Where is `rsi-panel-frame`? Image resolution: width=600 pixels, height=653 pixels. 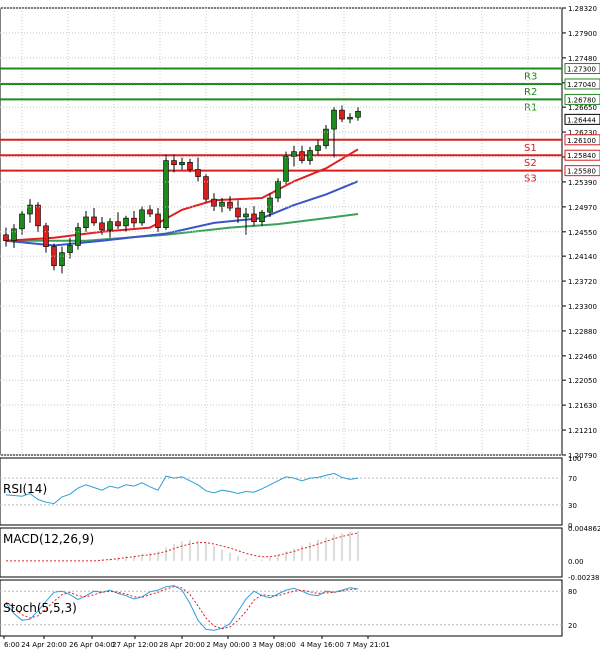
rsi-panel-frame is located at coordinates (281, 491).